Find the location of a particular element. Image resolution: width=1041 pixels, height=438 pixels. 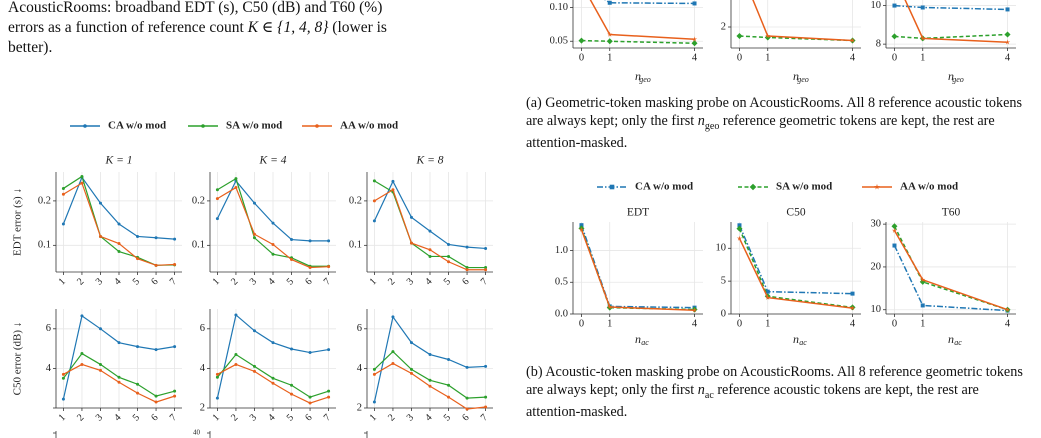

legend-marker is located at coordinates (612, 187).